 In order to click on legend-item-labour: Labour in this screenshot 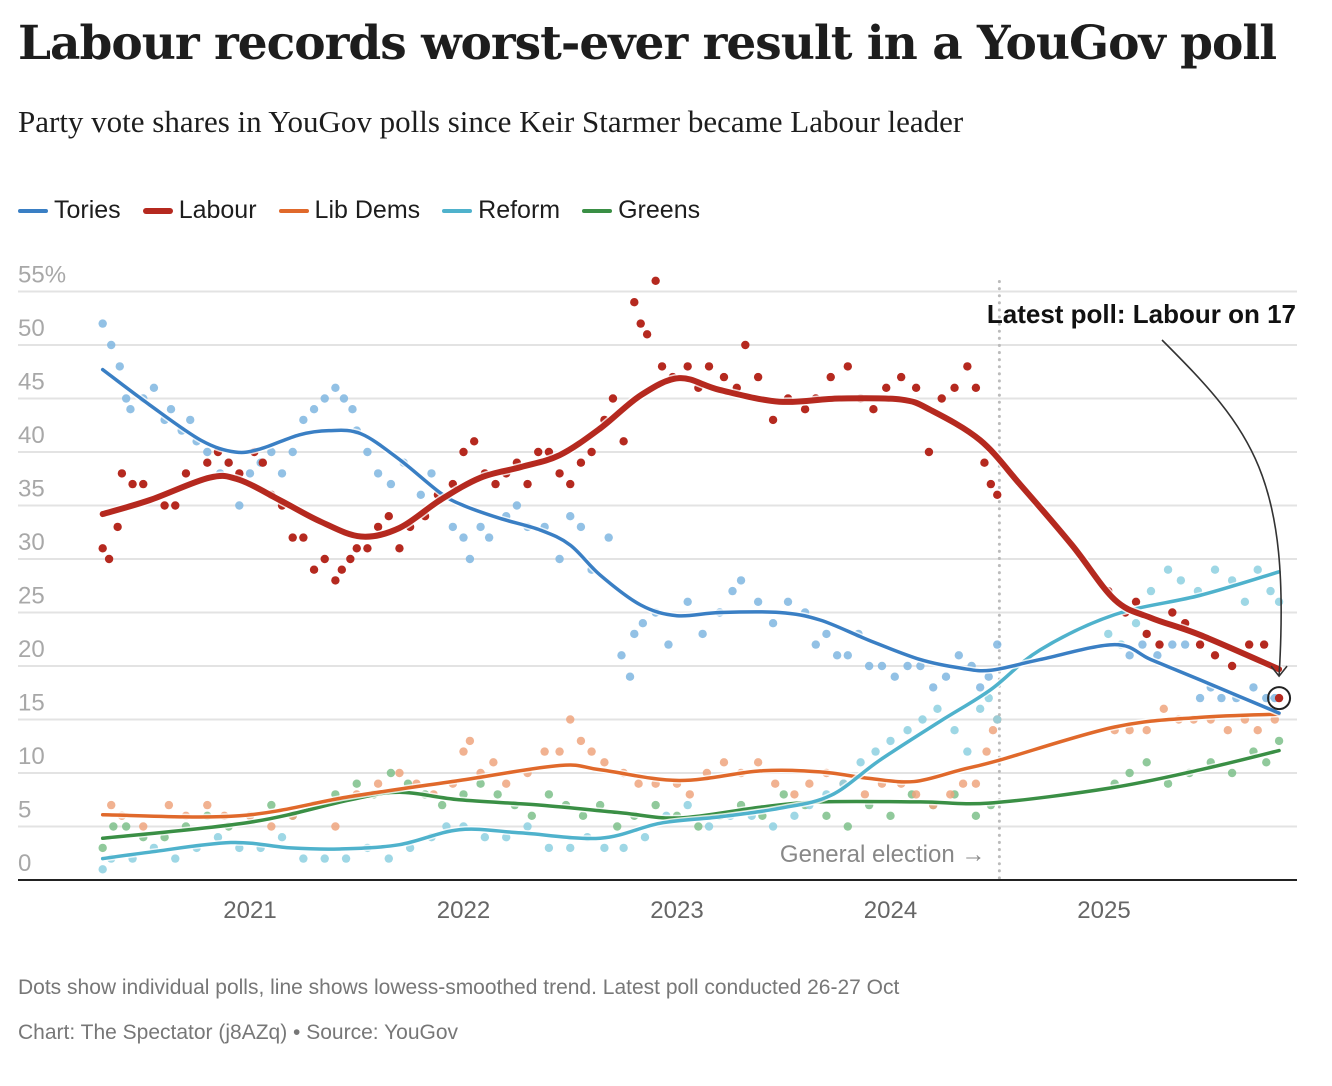, I will do `click(199, 210)`.